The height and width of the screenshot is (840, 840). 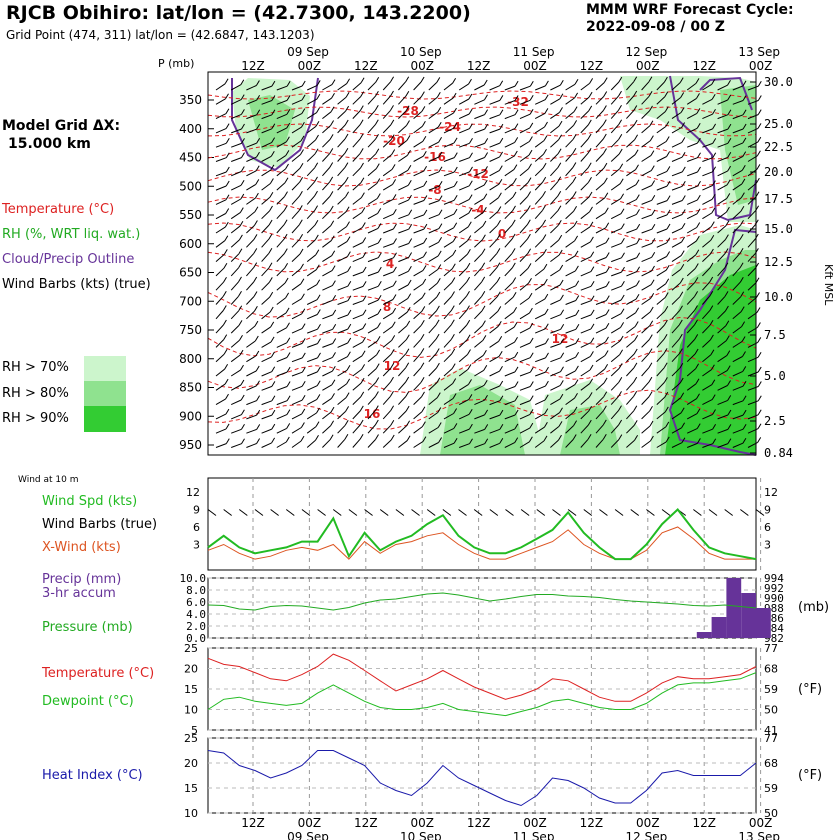 What do you see at coordinates (647, 835) in the screenshot?
I see `bottom-time-date-label: 12 Sep` at bounding box center [647, 835].